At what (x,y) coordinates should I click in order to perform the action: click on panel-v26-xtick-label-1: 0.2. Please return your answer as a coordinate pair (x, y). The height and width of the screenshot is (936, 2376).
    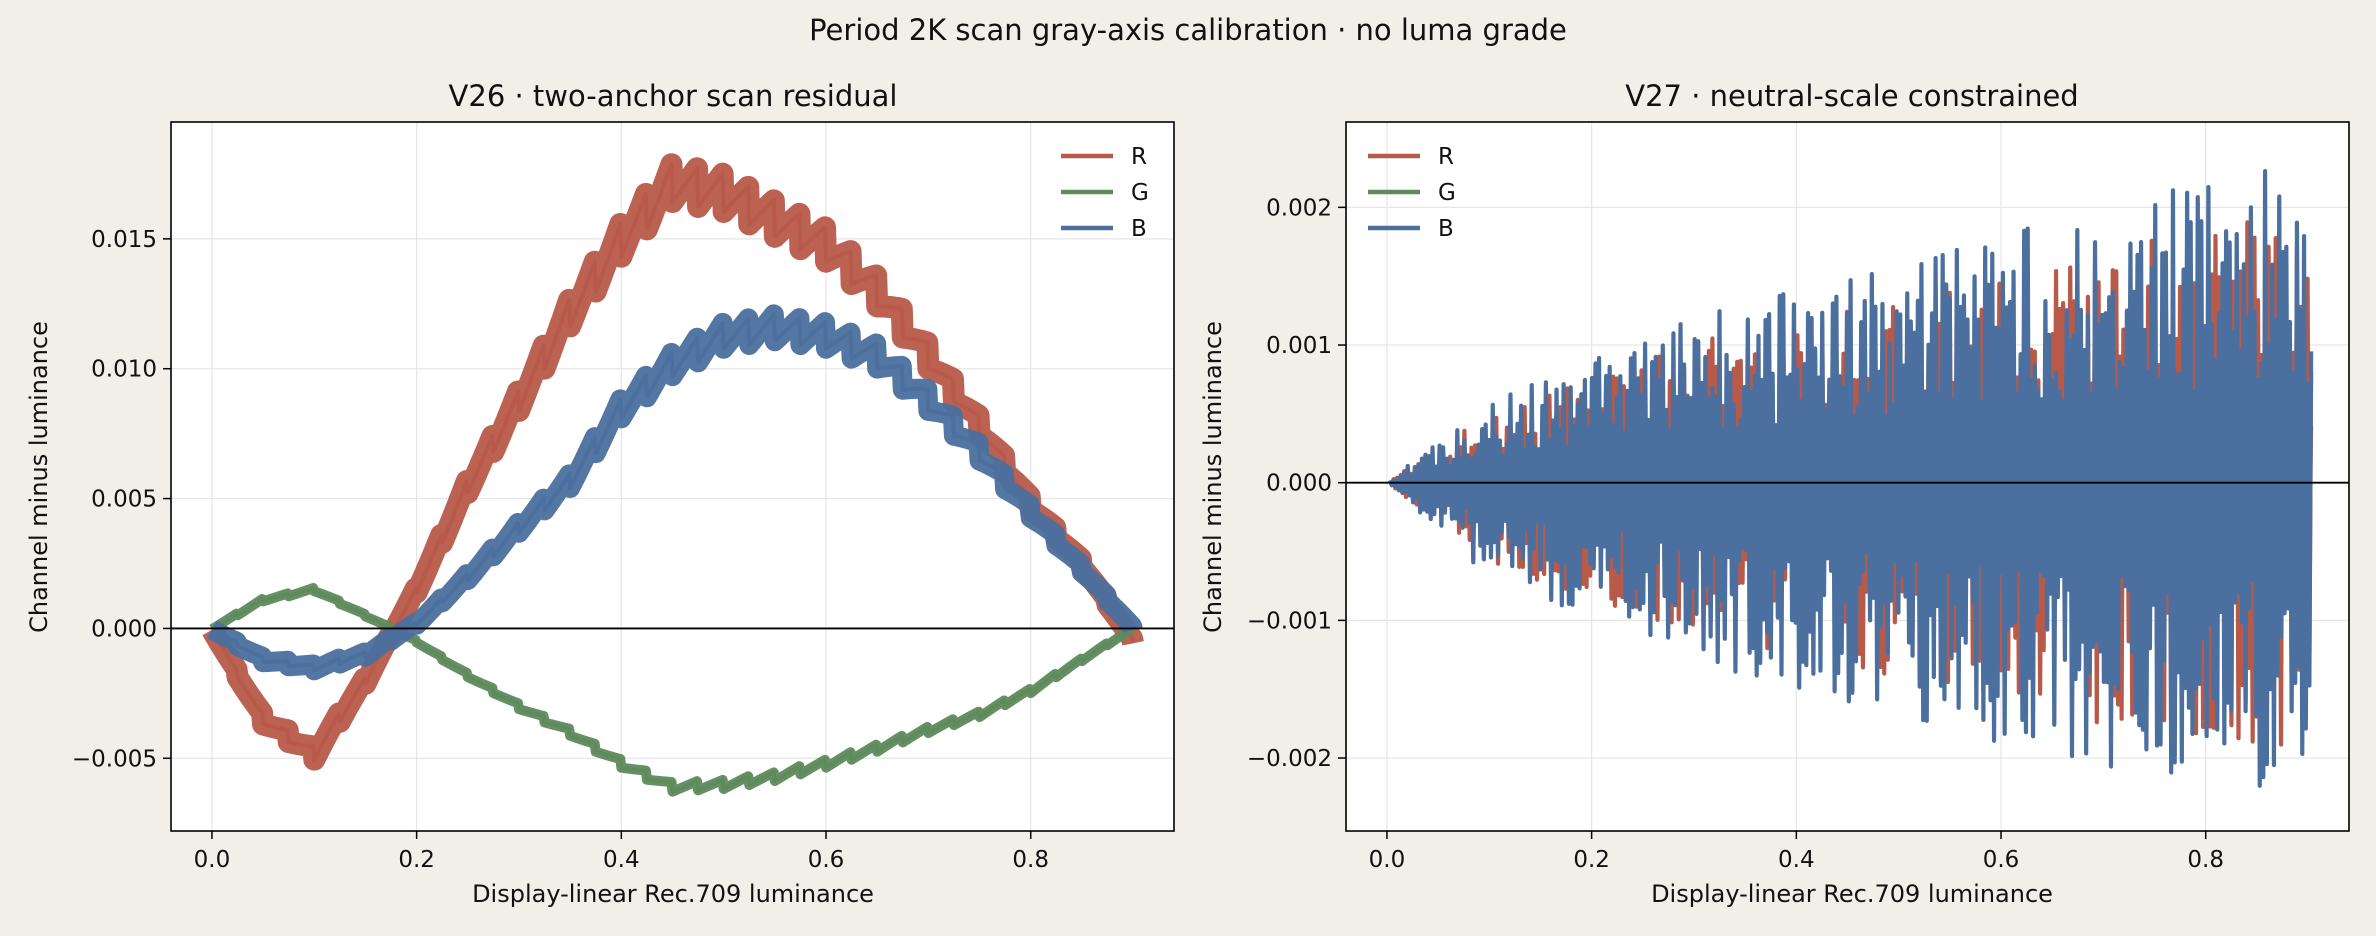
    Looking at the image, I should click on (416, 860).